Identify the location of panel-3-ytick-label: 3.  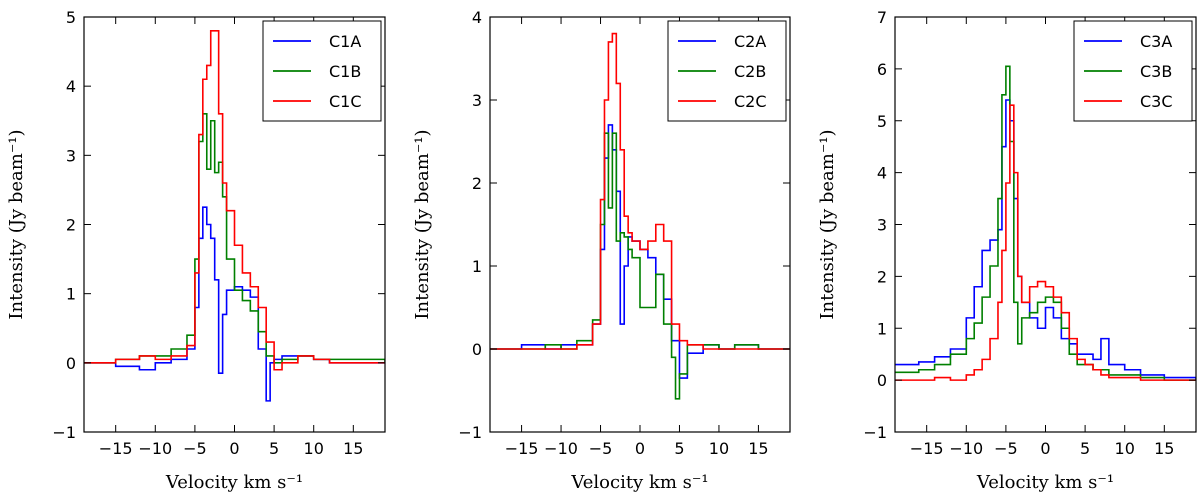
(882, 225).